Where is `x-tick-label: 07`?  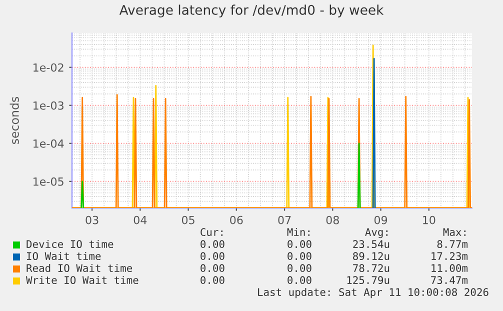
x-tick-label: 07 is located at coordinates (284, 220).